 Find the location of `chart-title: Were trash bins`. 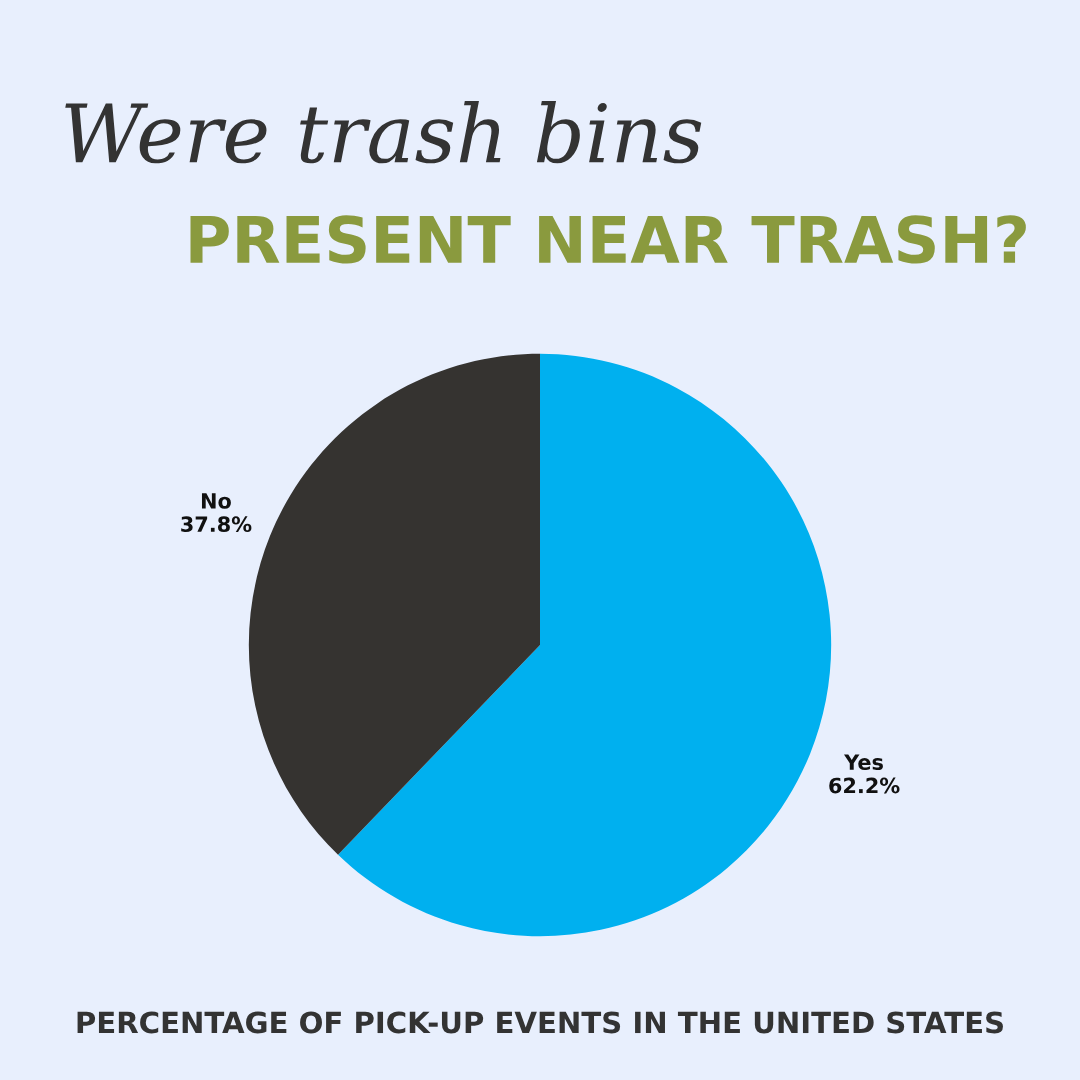

chart-title: Were trash bins is located at coordinates (383, 132).